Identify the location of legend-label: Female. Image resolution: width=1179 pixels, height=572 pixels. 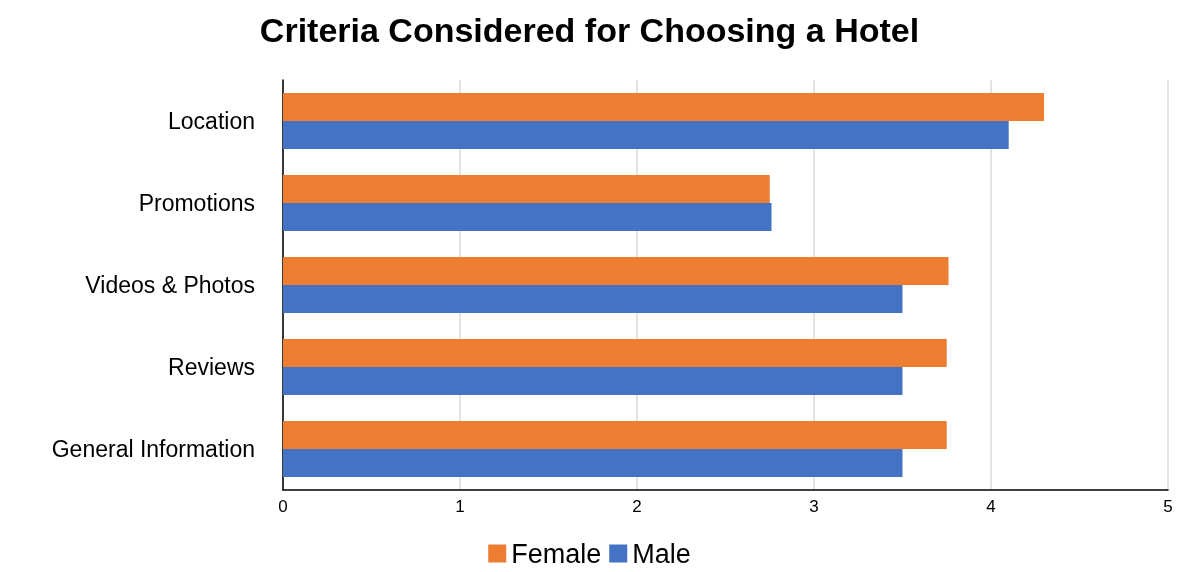
(556, 553).